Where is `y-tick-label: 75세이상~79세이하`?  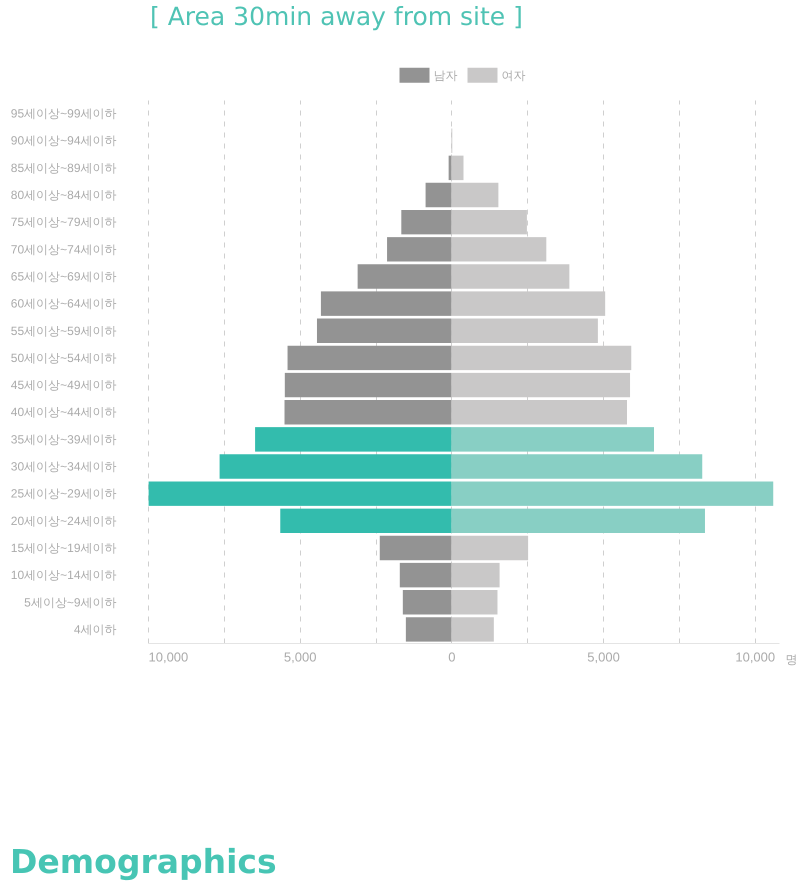 y-tick-label: 75세이상~79세이하 is located at coordinates (63, 222).